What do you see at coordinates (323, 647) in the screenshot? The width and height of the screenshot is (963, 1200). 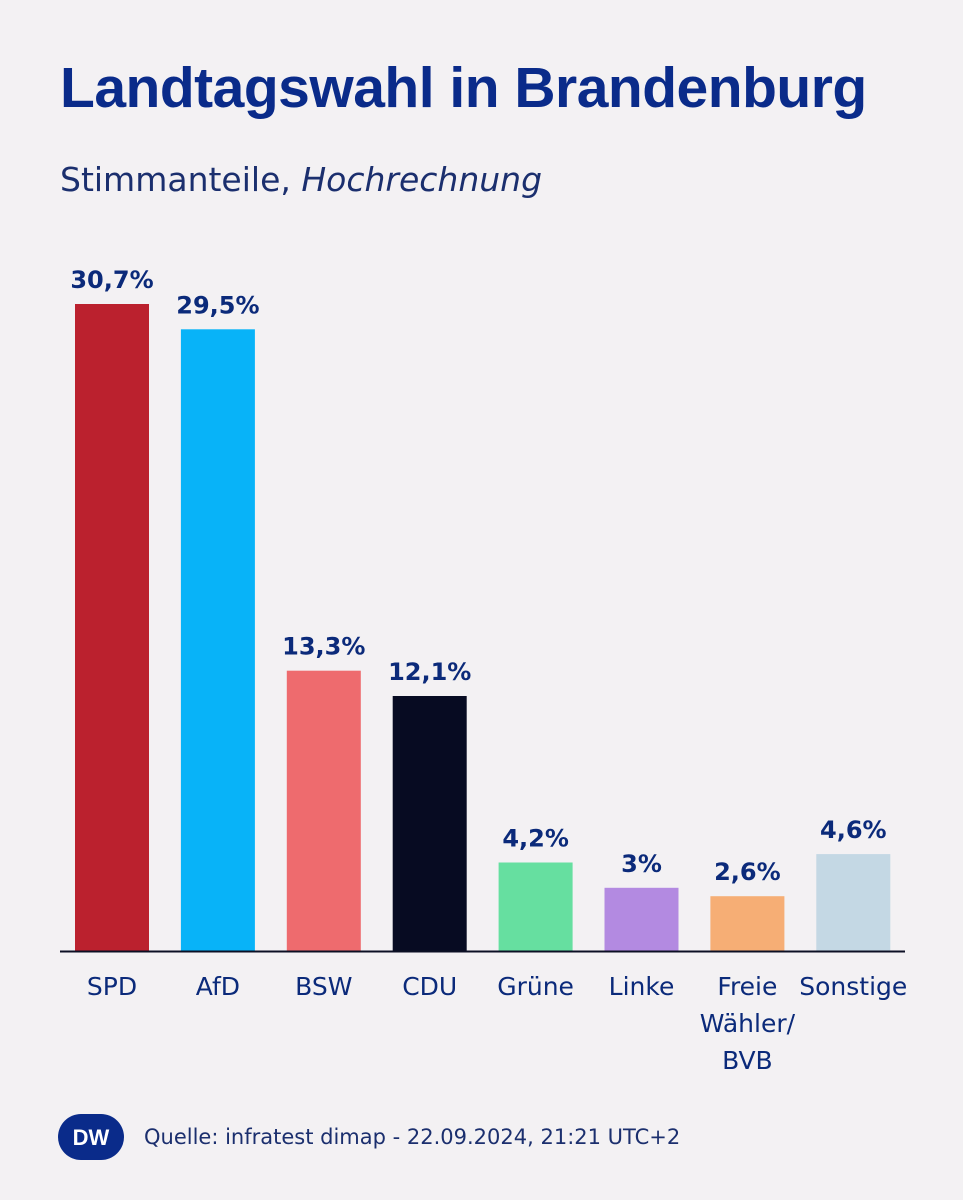 I see `value-label: 13,3%` at bounding box center [323, 647].